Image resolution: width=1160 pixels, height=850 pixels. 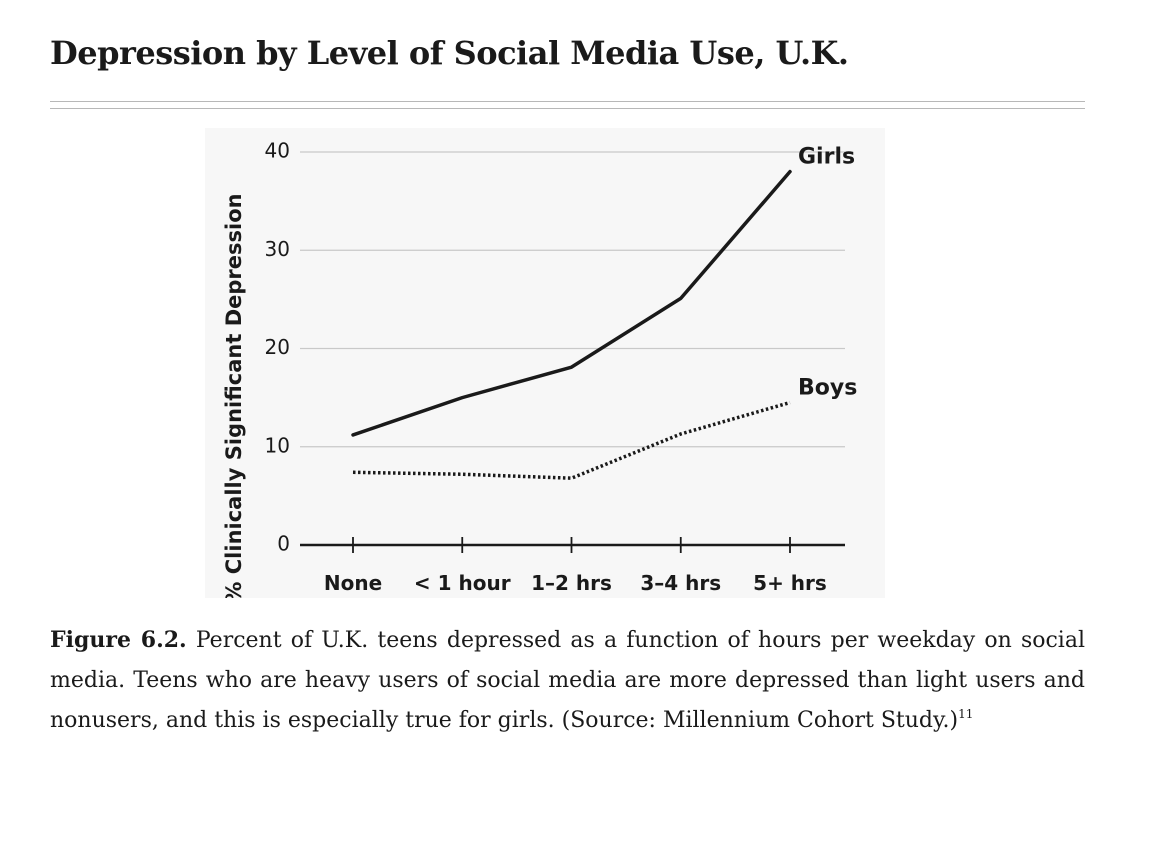 What do you see at coordinates (826, 157) in the screenshot?
I see `series-label-girls: Girls` at bounding box center [826, 157].